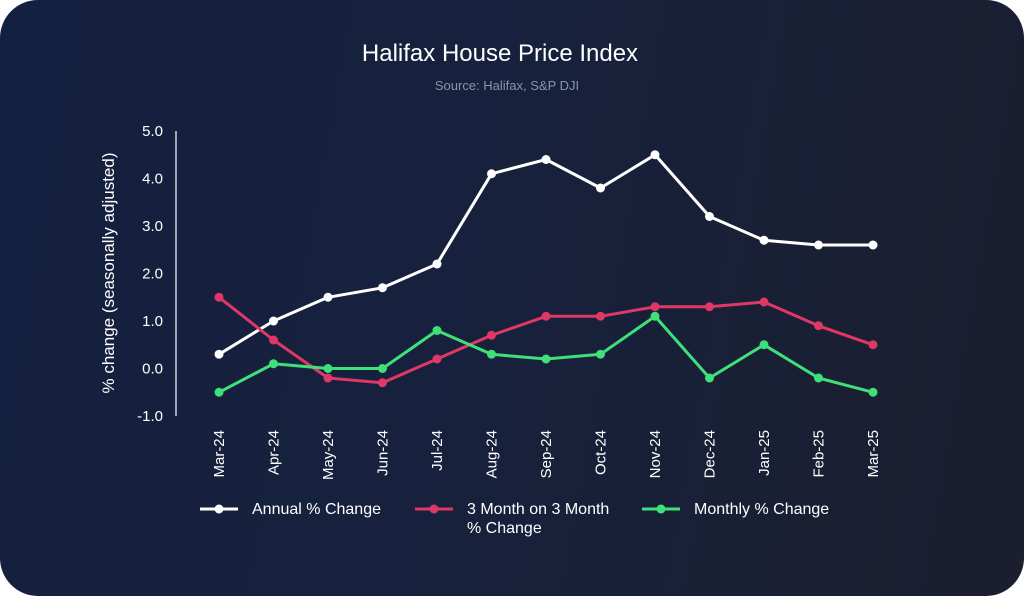  Describe the element at coordinates (538, 509) in the screenshot. I see `legend-label-line: 3 Month on 3 Month` at that location.